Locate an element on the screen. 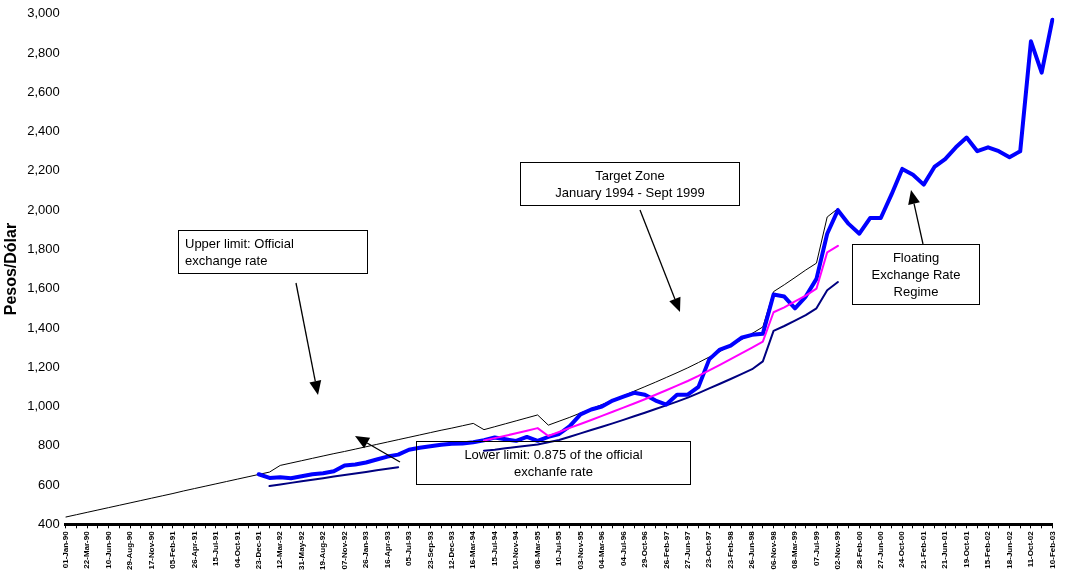  x-tick-label: 22-Mar-90 is located at coordinates (87, 549).